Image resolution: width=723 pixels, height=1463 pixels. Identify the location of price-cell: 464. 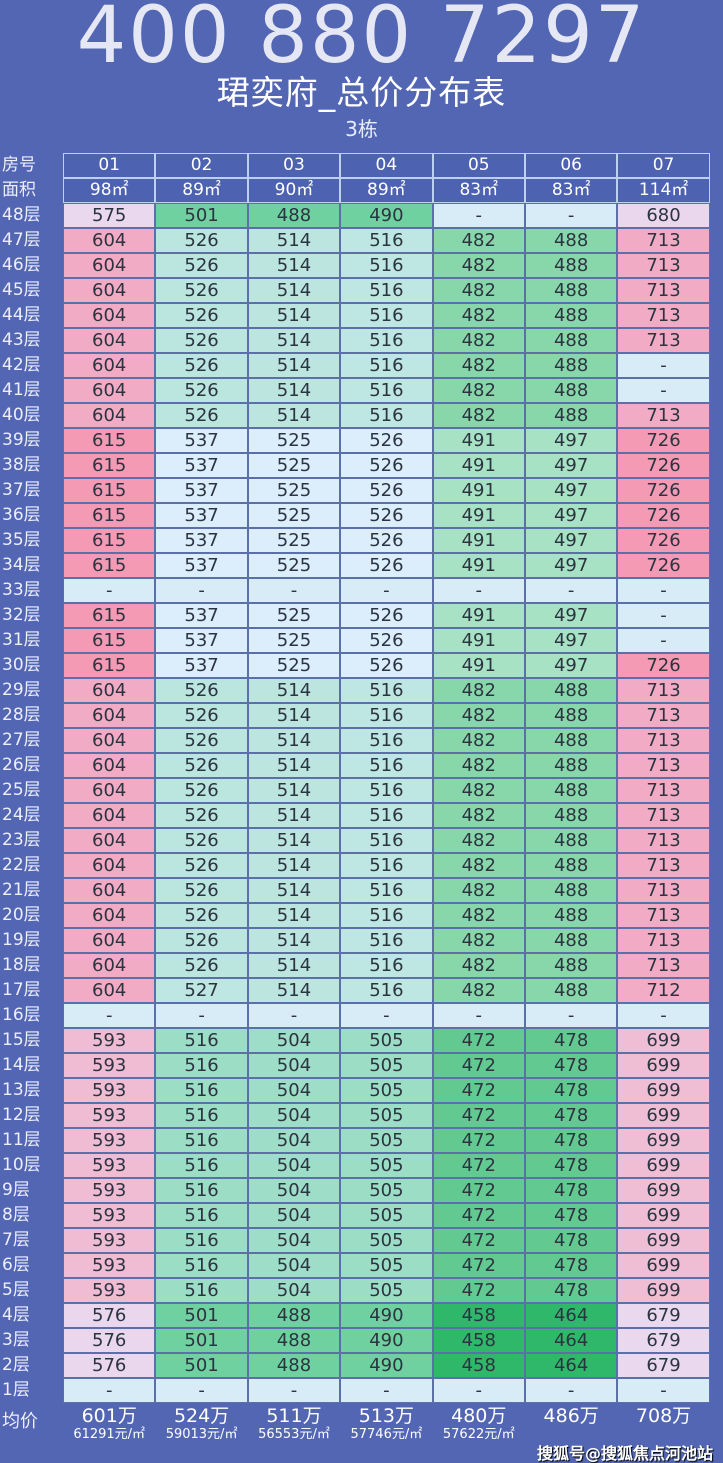
(571, 1340).